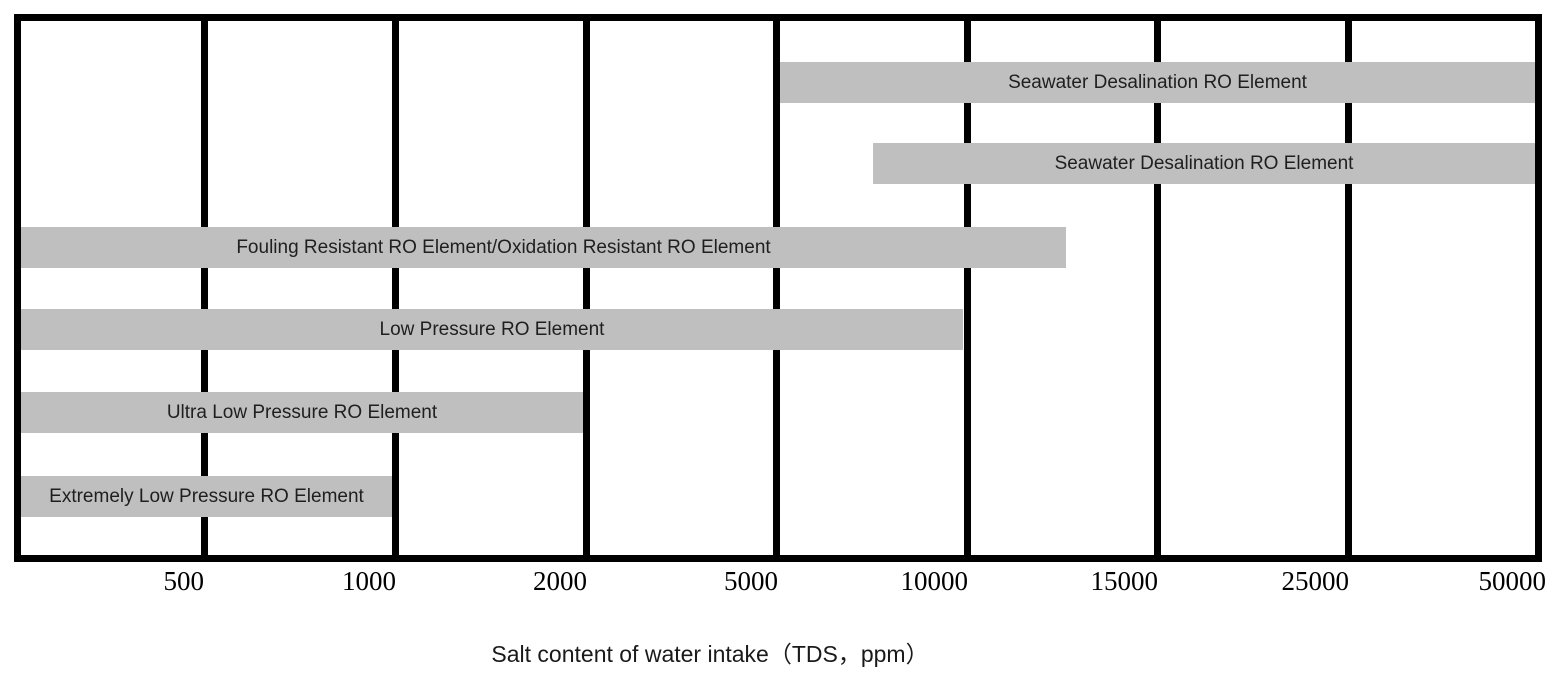 This screenshot has width=1555, height=680. What do you see at coordinates (1315, 581) in the screenshot?
I see `x-tick-25000: 25000` at bounding box center [1315, 581].